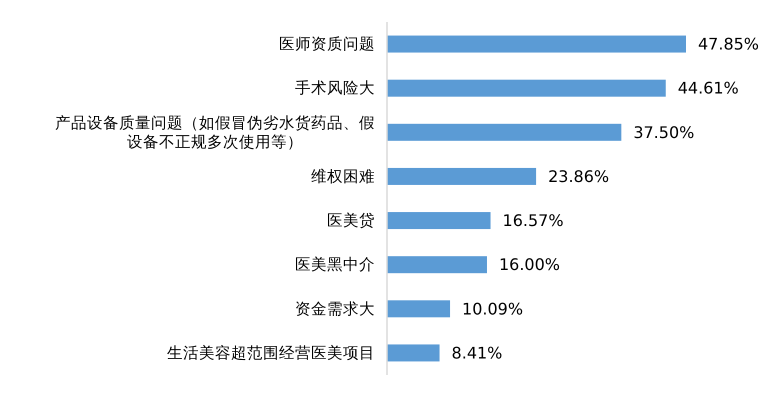 The image size is (784, 398). I want to click on y-tick-label: 资金需求大, so click(335, 309).